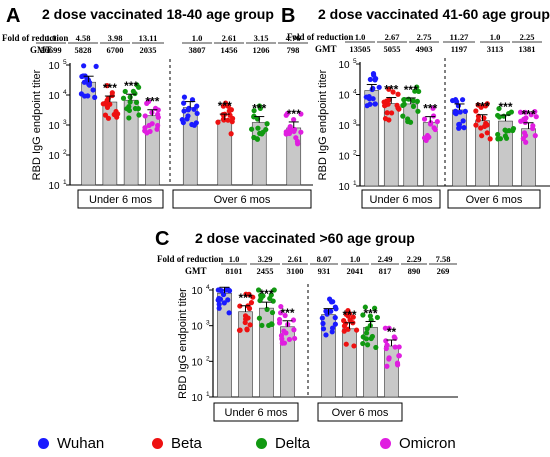 The width and height of the screenshot is (550, 457). I want to click on panel-c-gmt-value: 8101, so click(234, 271).